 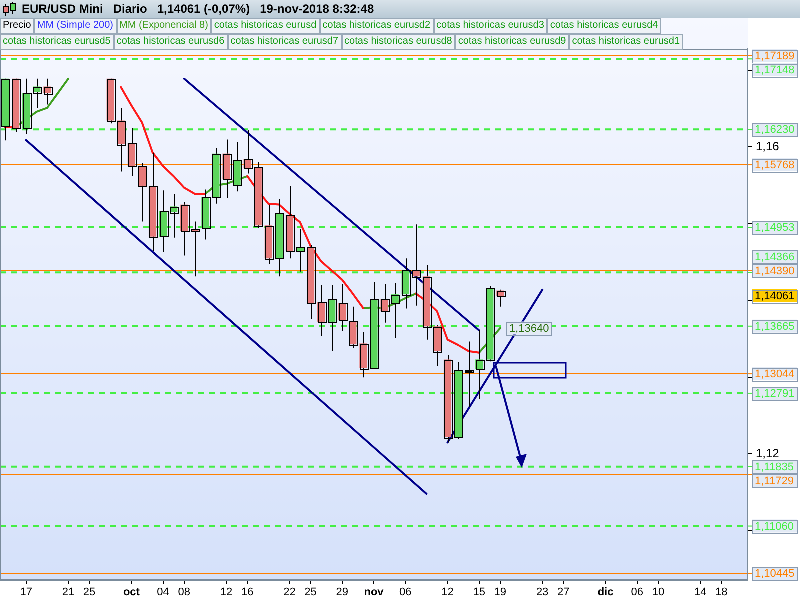 What do you see at coordinates (529, 328) in the screenshot?
I see `data-label: 1,13640` at bounding box center [529, 328].